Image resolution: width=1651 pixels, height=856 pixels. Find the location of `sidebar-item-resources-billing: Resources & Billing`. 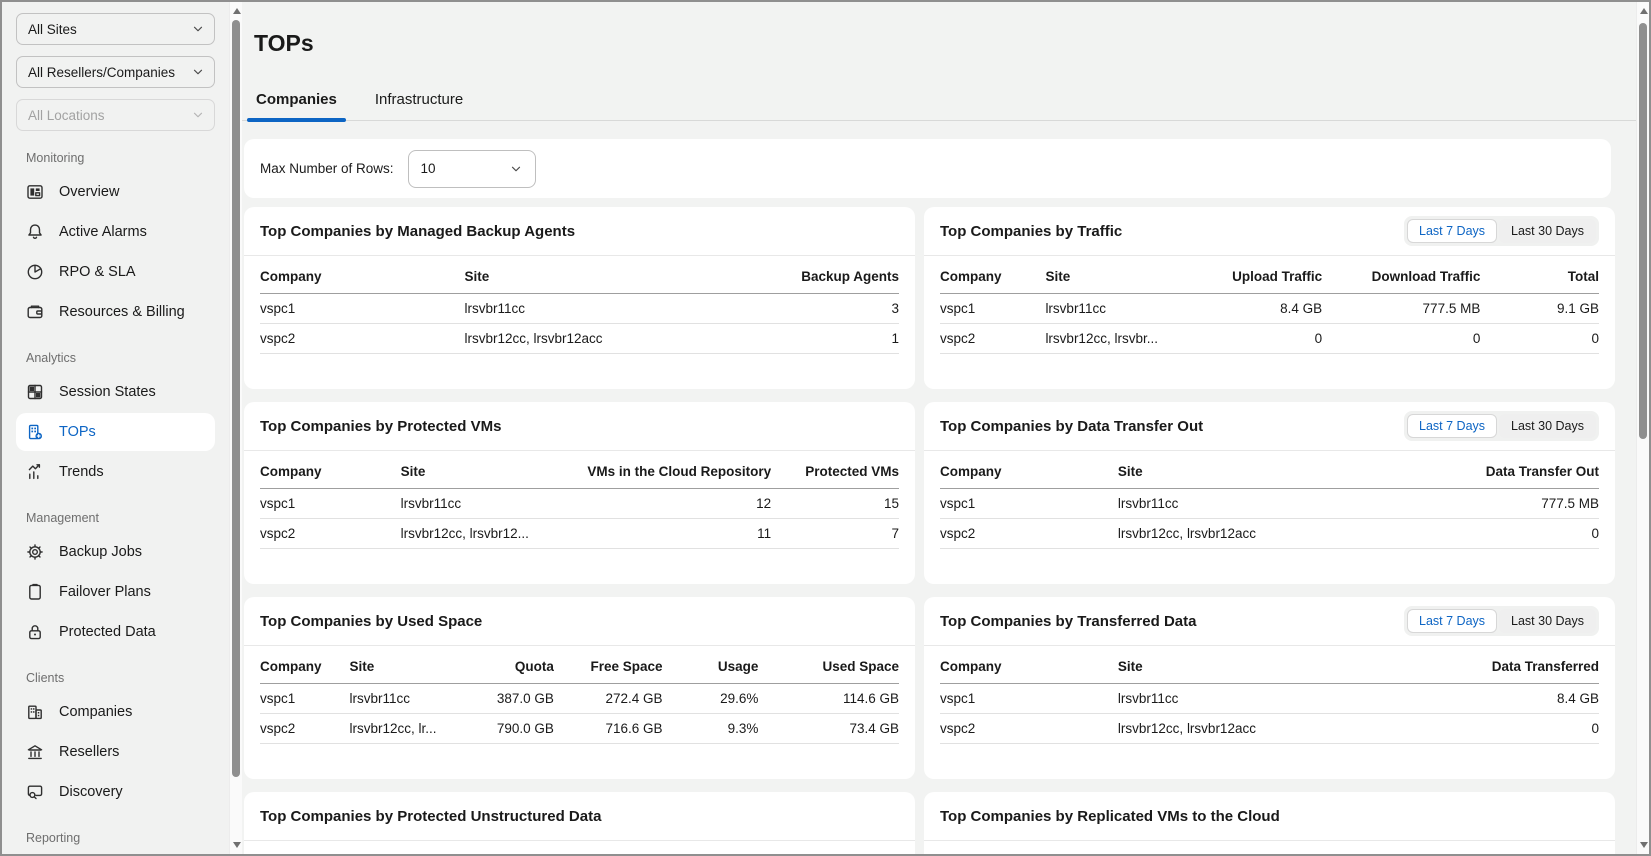

sidebar-item-resources-billing: Resources & Billing is located at coordinates (115, 312).